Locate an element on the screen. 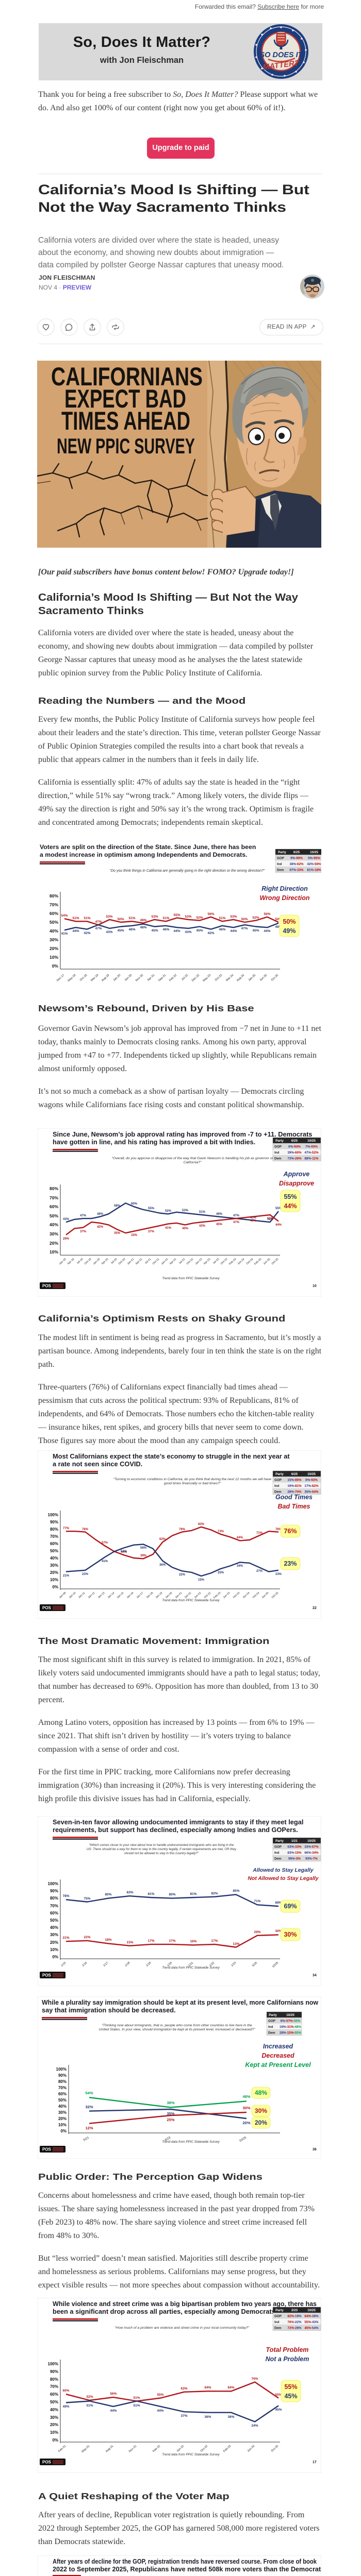 The width and height of the screenshot is (361, 2576). svg-text: 83%-15% is located at coordinates (294, 1853).